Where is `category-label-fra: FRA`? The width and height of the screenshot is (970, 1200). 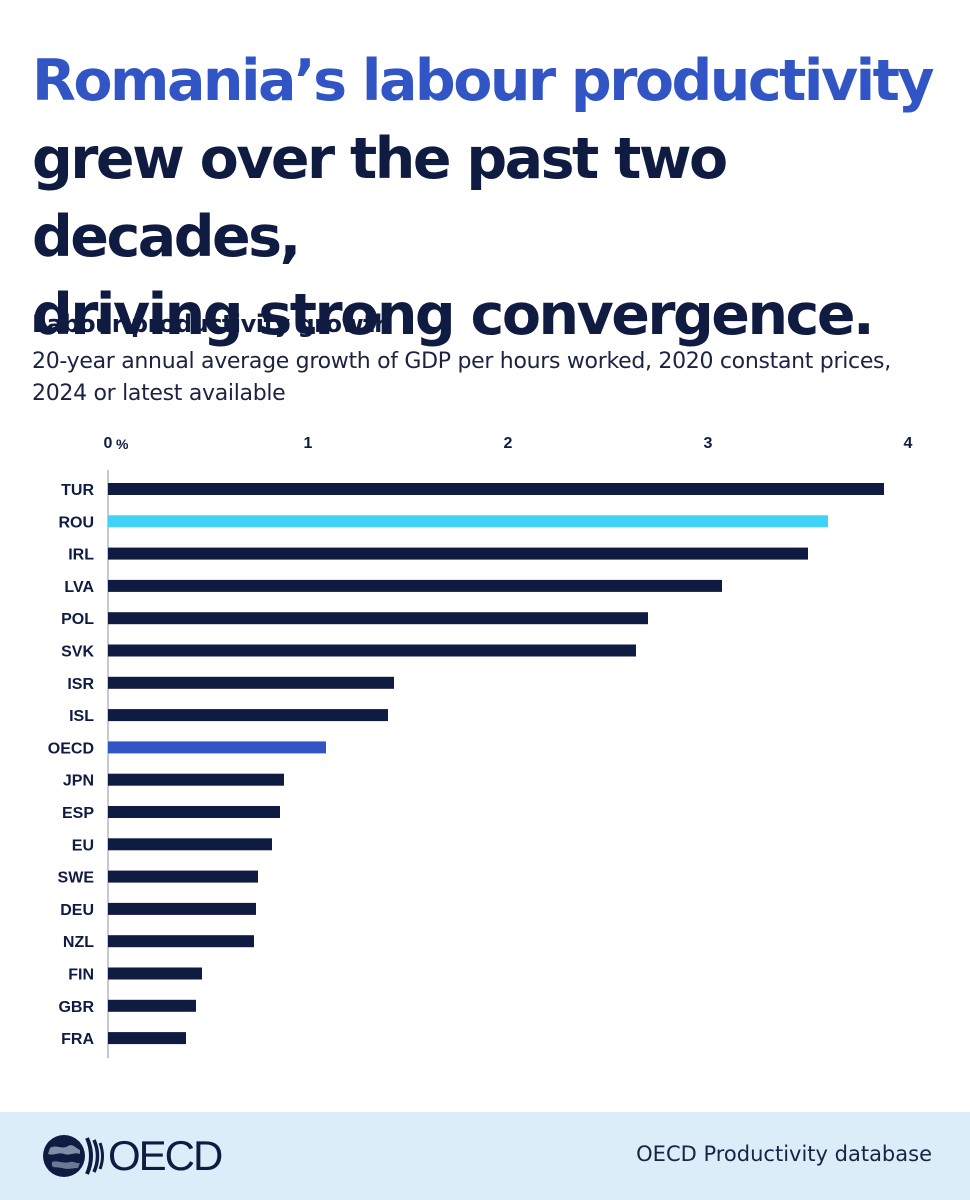 category-label-fra: FRA is located at coordinates (77, 1039).